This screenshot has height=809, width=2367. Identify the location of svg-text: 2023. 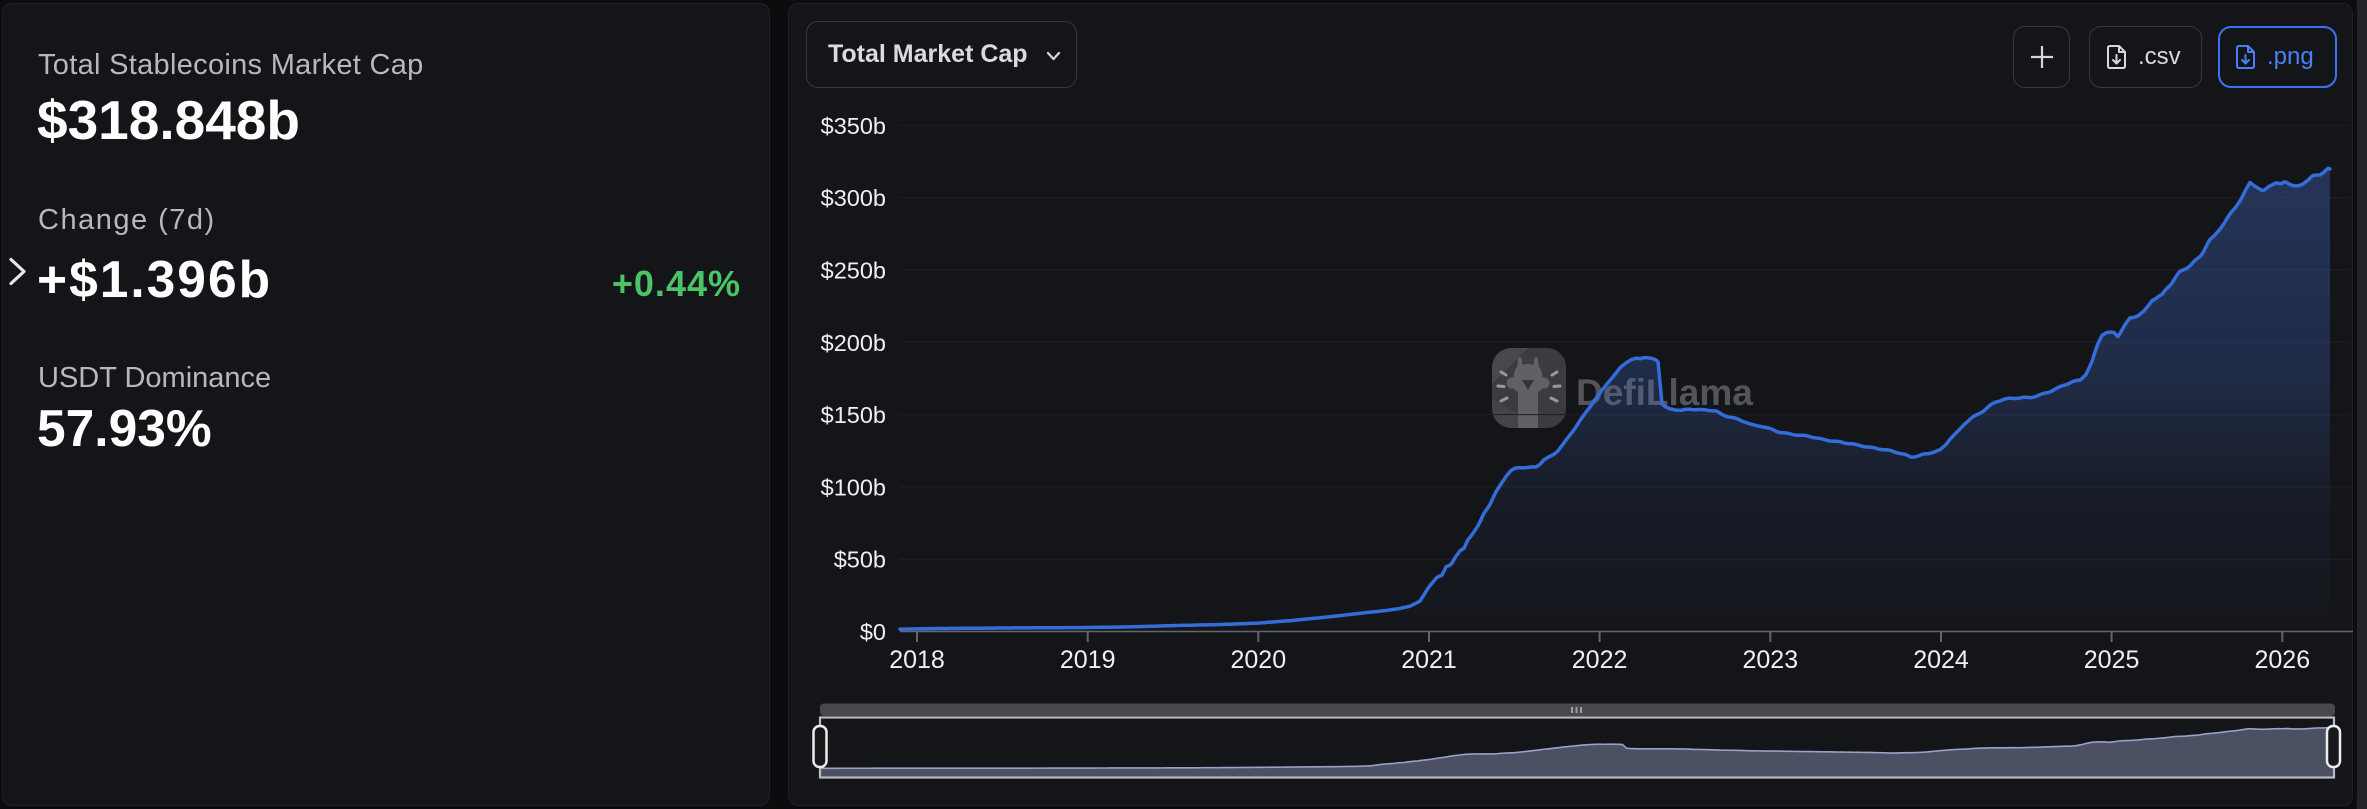
(1770, 660).